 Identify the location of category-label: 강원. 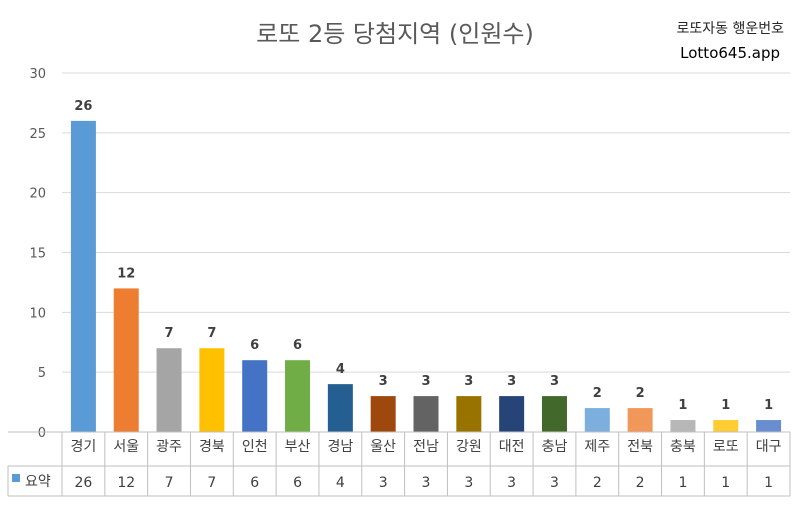
(469, 447).